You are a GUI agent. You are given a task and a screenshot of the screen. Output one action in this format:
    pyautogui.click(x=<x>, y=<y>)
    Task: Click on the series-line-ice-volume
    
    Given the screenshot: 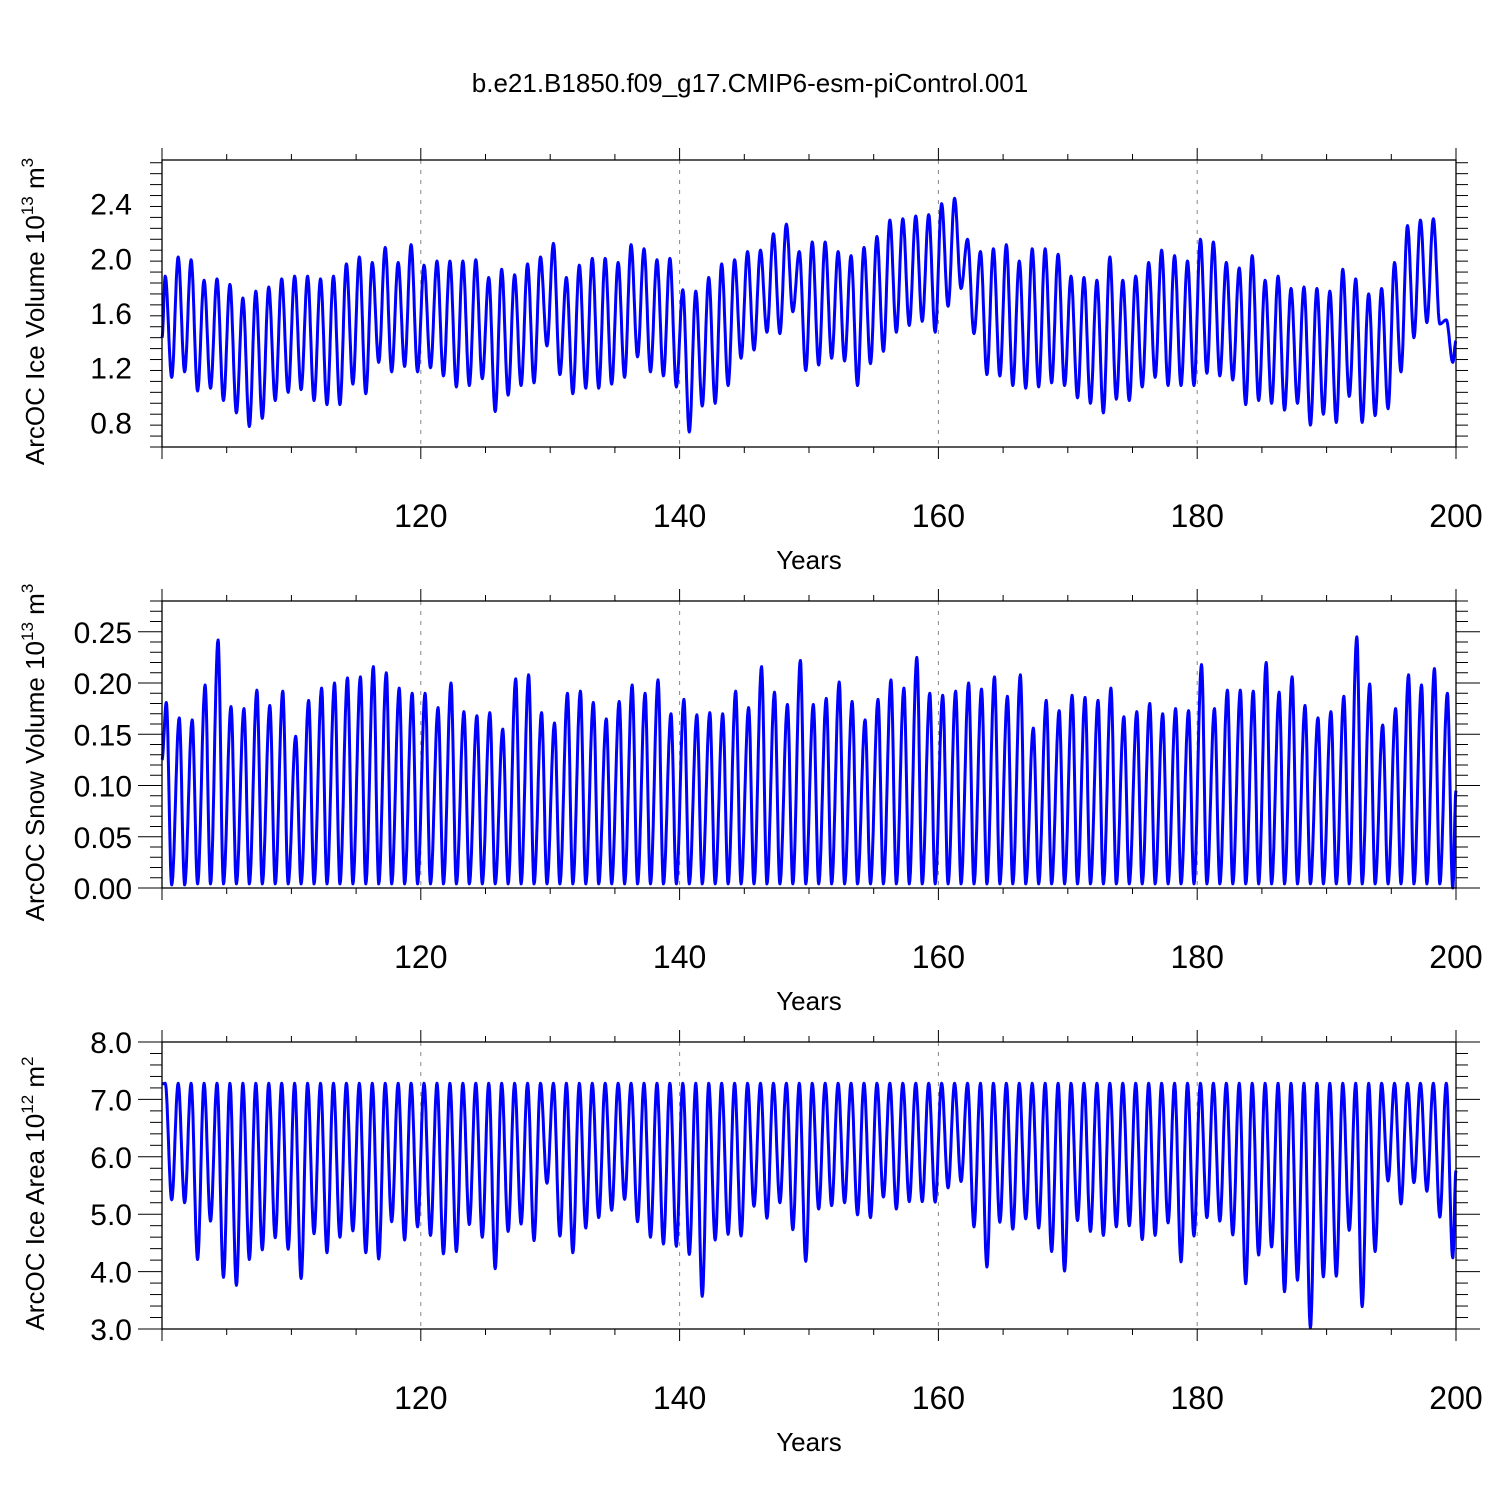 What is the action you would take?
    pyautogui.click(x=809, y=315)
    